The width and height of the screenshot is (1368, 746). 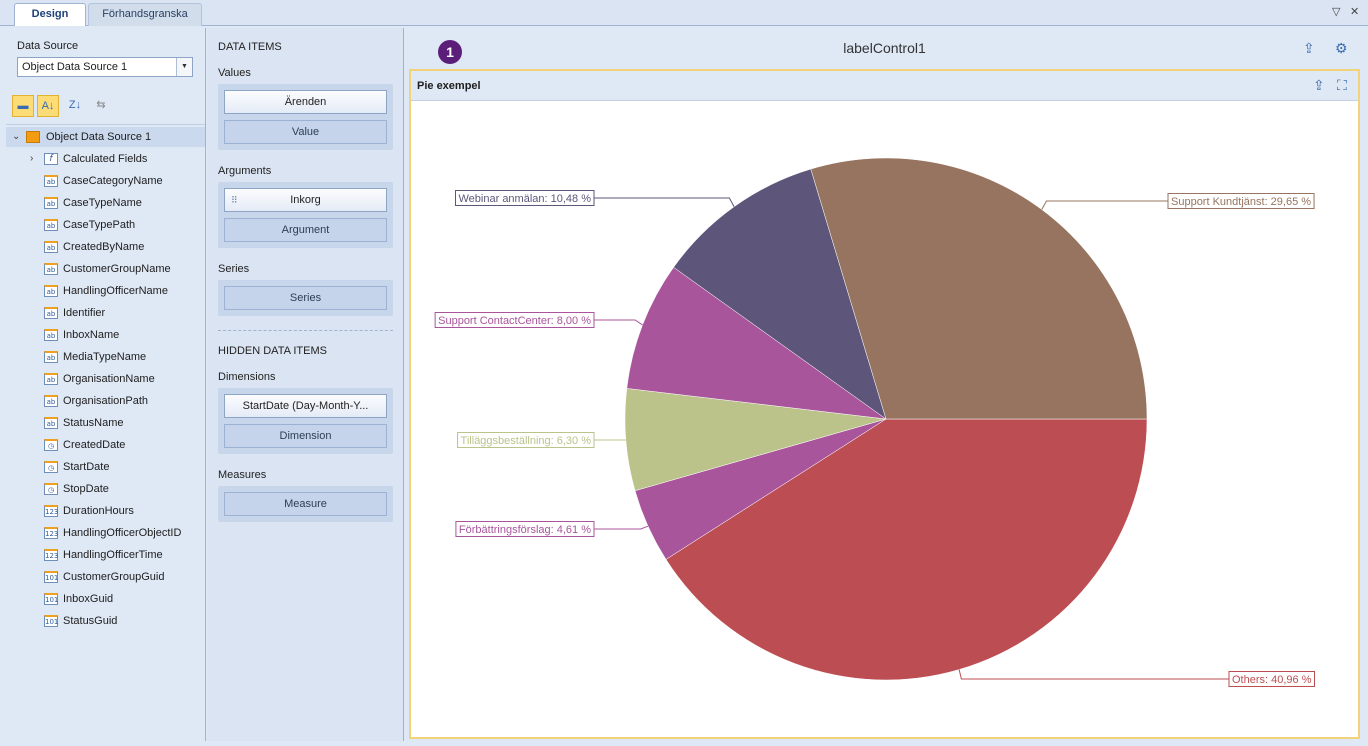 I want to click on value-item-arenden: Ärenden, so click(x=305, y=102).